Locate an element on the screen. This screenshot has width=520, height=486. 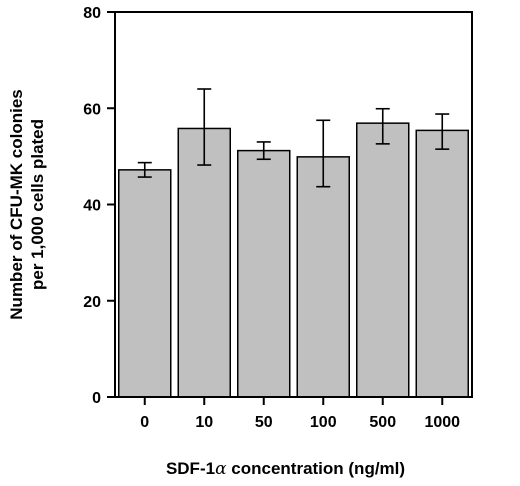
x-axis-ticks: 0 10 50 100 500 1000 is located at coordinates (300, 414).